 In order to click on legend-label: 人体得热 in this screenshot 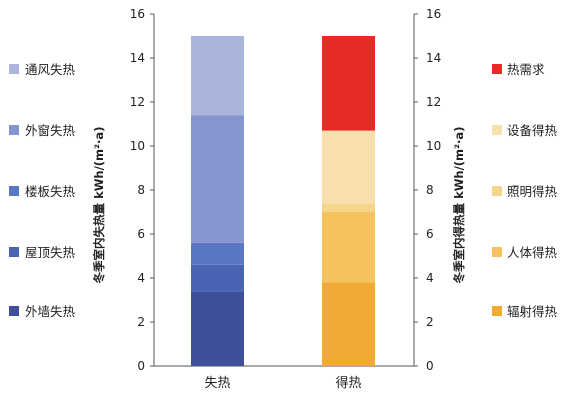, I will do `click(532, 252)`.